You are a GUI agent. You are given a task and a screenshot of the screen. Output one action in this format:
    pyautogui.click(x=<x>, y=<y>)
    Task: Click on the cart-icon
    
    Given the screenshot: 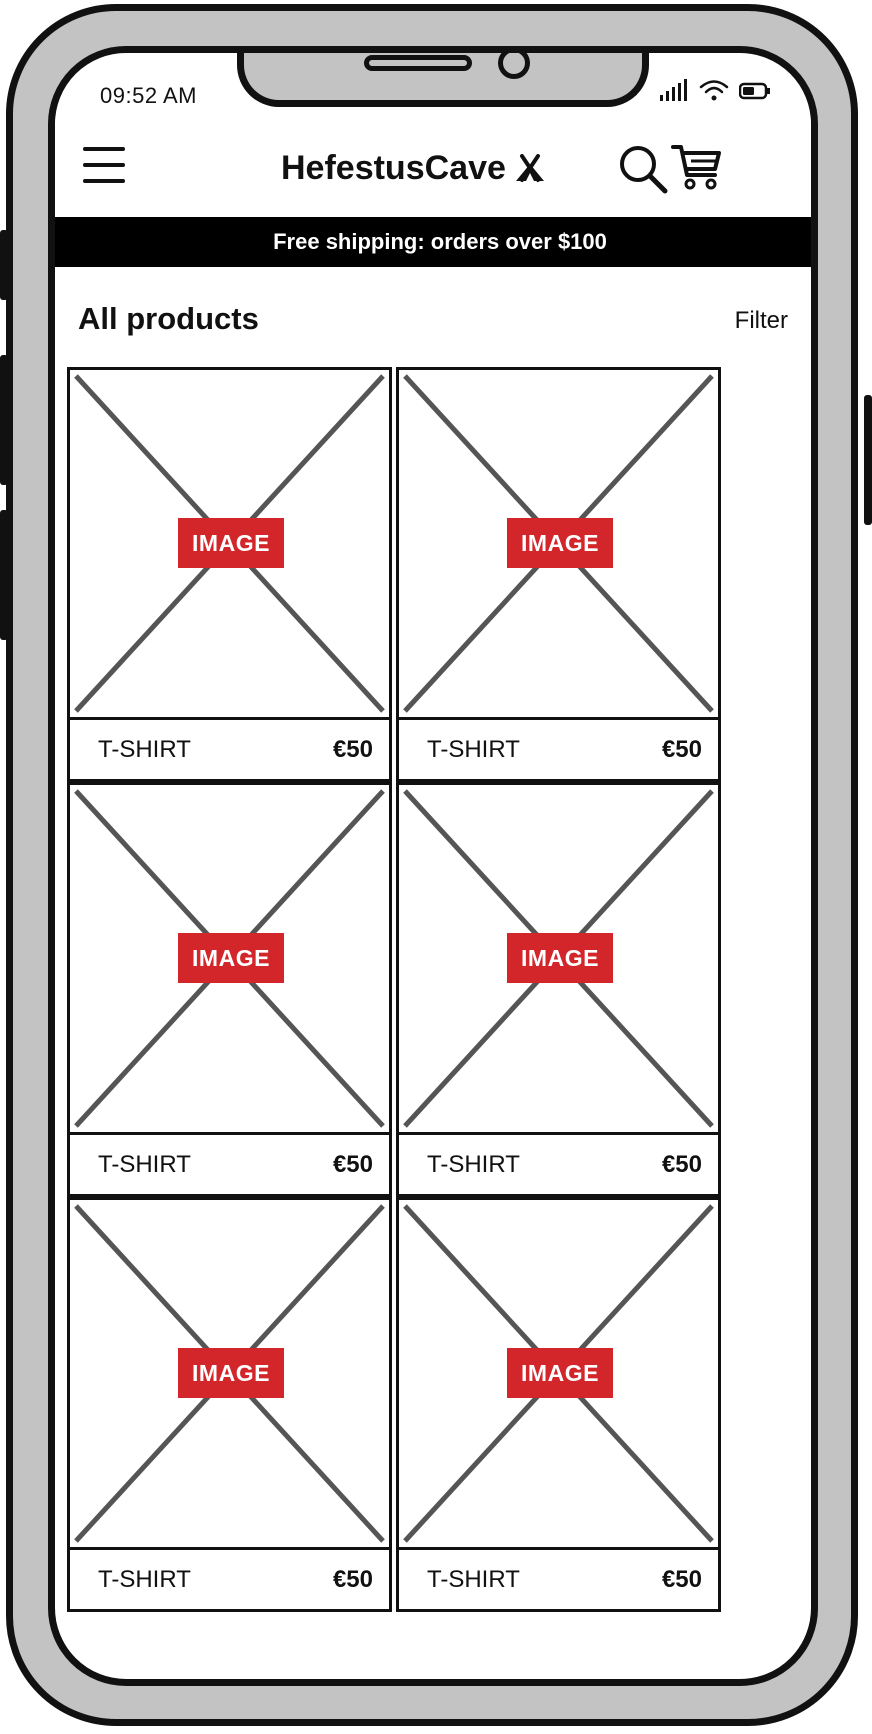 What is the action you would take?
    pyautogui.click(x=697, y=167)
    